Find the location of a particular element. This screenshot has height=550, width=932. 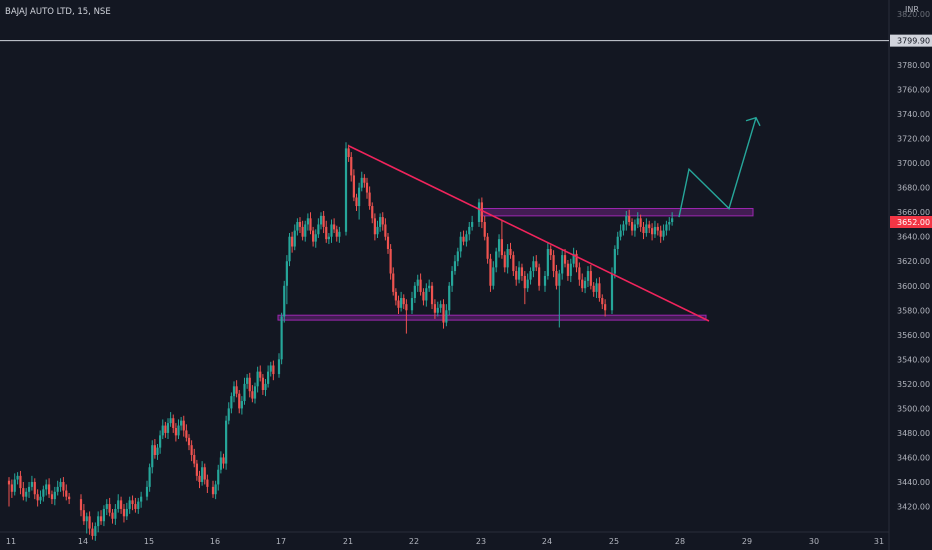

x-tick-label: 11 is located at coordinates (11, 541).